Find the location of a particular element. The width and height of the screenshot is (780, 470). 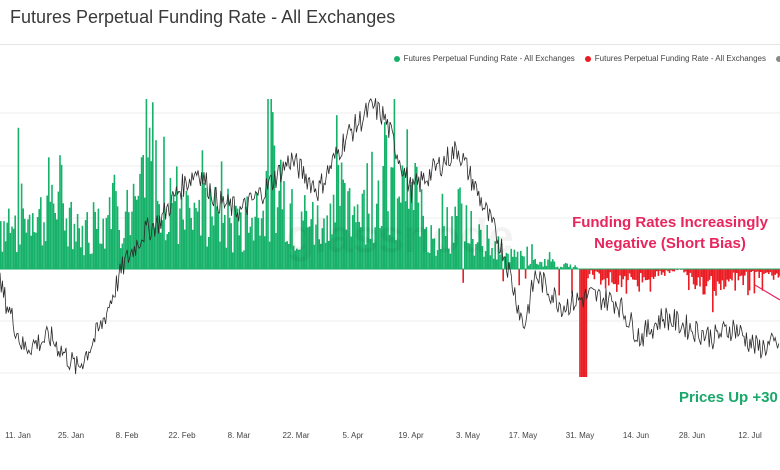

x-tick-label: 31. May is located at coordinates (580, 435).